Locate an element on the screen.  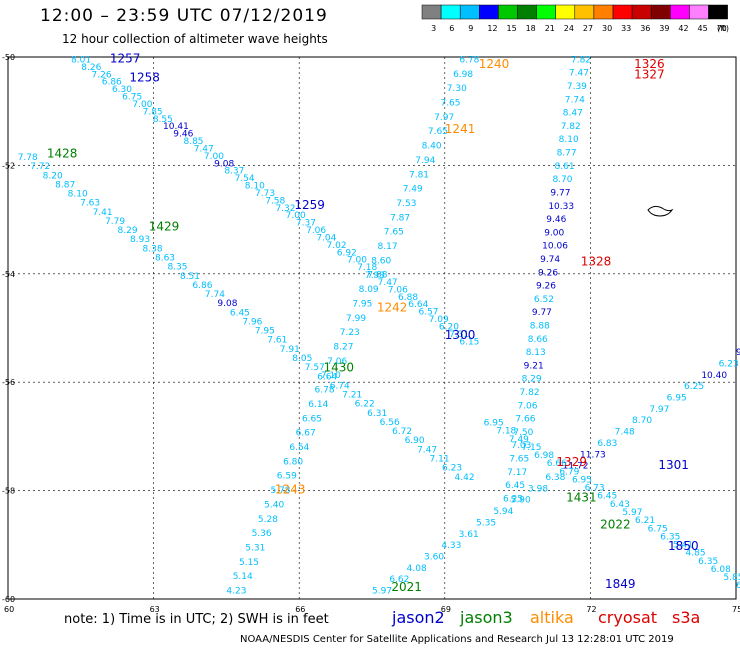
swh-value: 4.23 is located at coordinates (236, 592).